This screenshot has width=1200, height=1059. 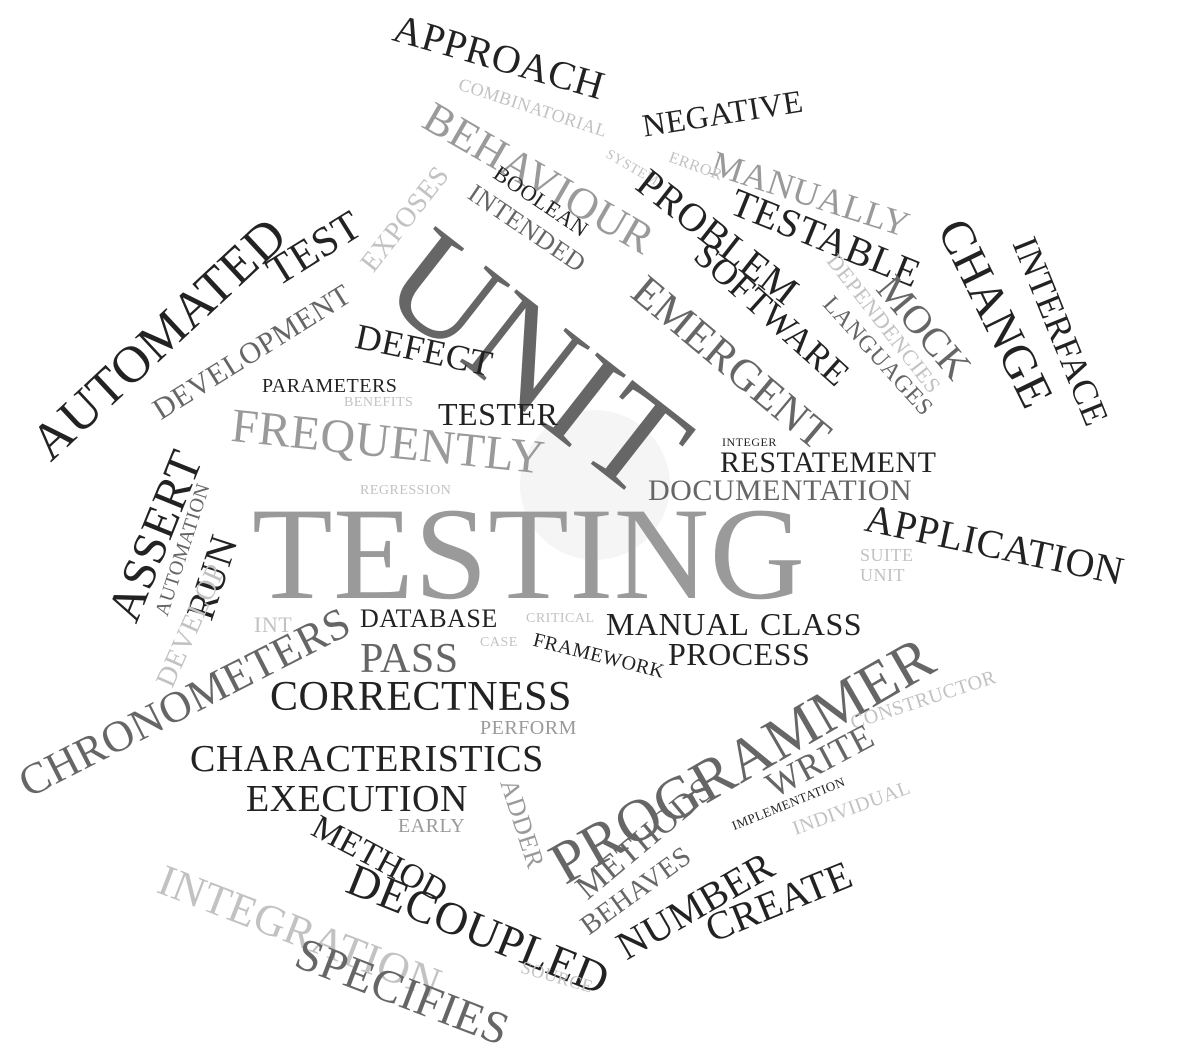 What do you see at coordinates (330, 386) in the screenshot?
I see `word-parameters: PARAMETERS` at bounding box center [330, 386].